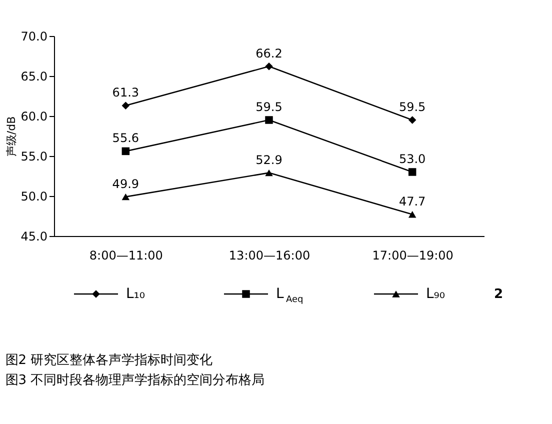 Image resolution: width=552 pixels, height=424 pixels. I want to click on y-tick-label: 55.0, so click(34, 157).